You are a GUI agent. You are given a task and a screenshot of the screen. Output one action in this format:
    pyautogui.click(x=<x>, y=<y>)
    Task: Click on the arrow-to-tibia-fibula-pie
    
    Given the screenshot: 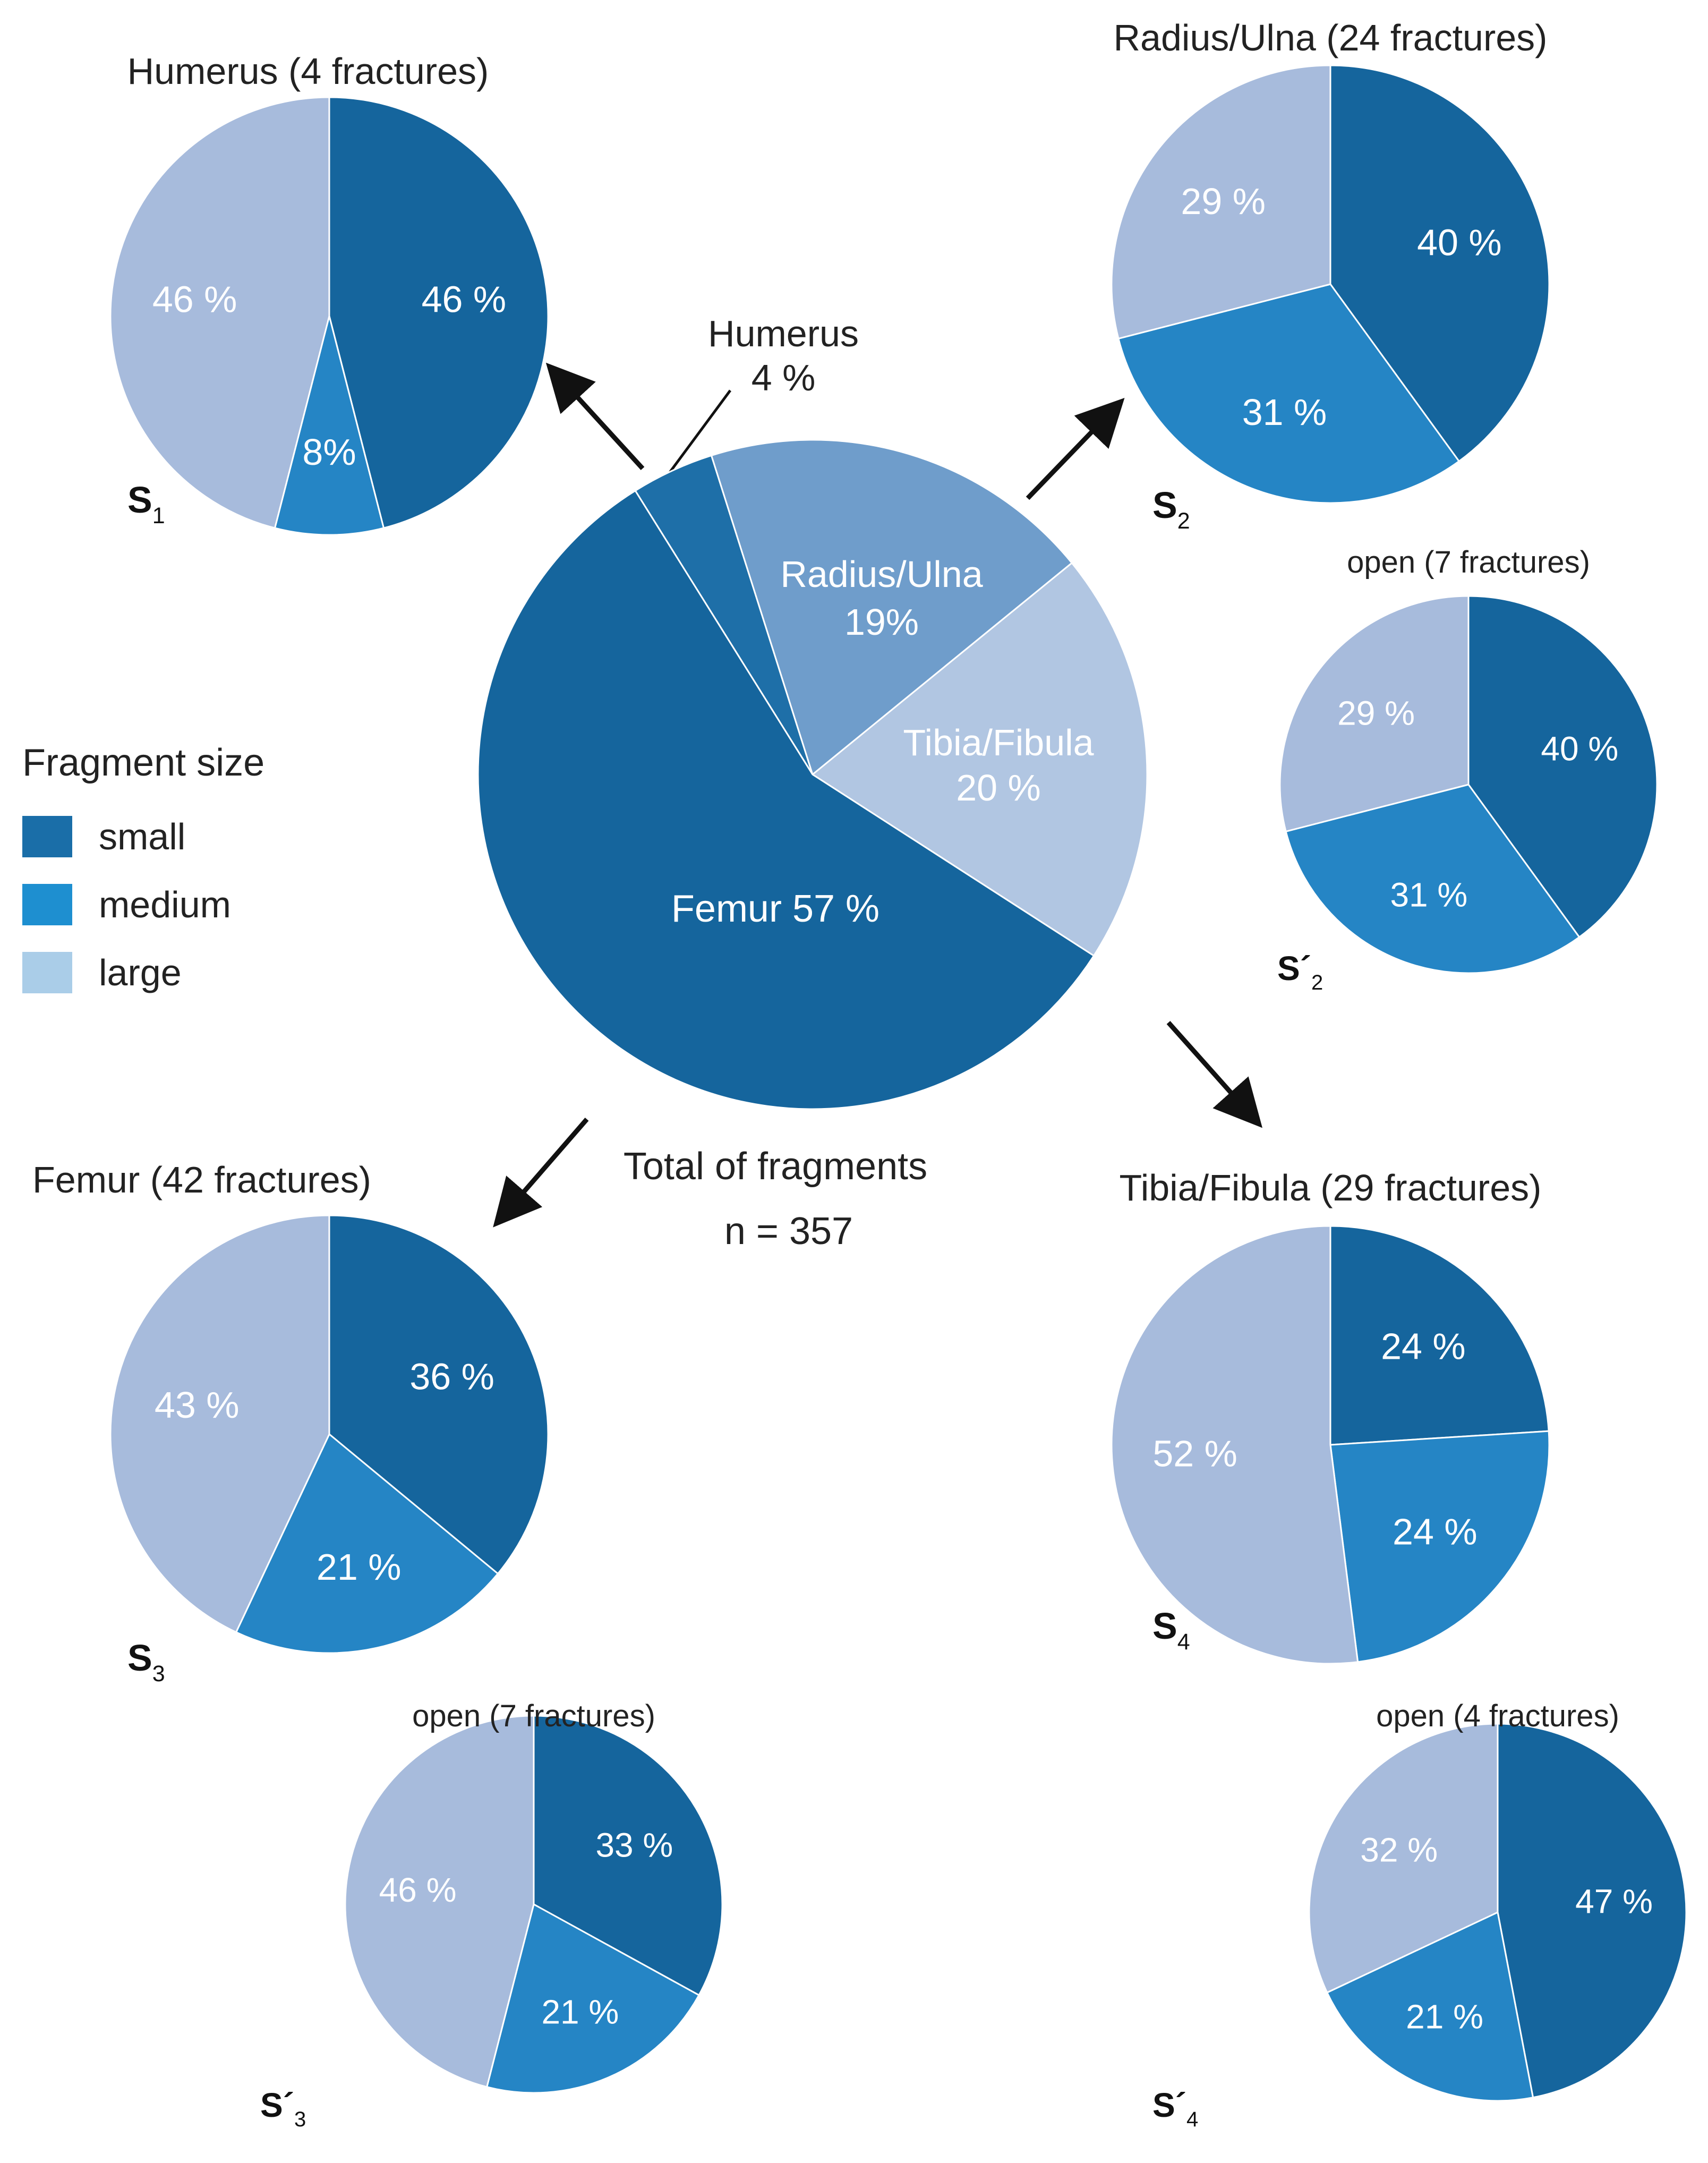 What is the action you would take?
    pyautogui.click(x=1214, y=1074)
    